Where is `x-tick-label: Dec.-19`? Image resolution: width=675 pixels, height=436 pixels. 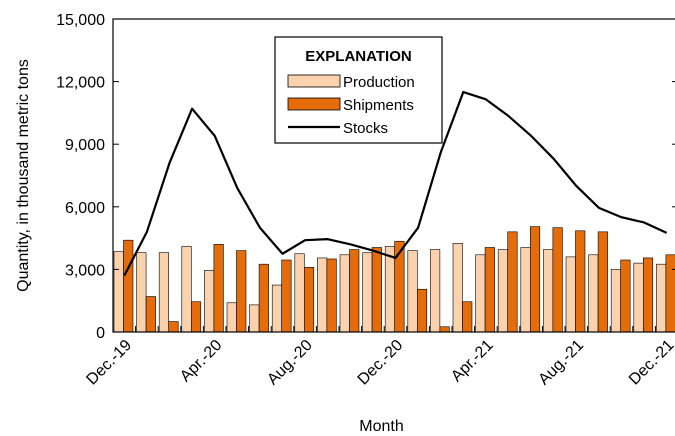 x-tick-label: Dec.-19 is located at coordinates (109, 363).